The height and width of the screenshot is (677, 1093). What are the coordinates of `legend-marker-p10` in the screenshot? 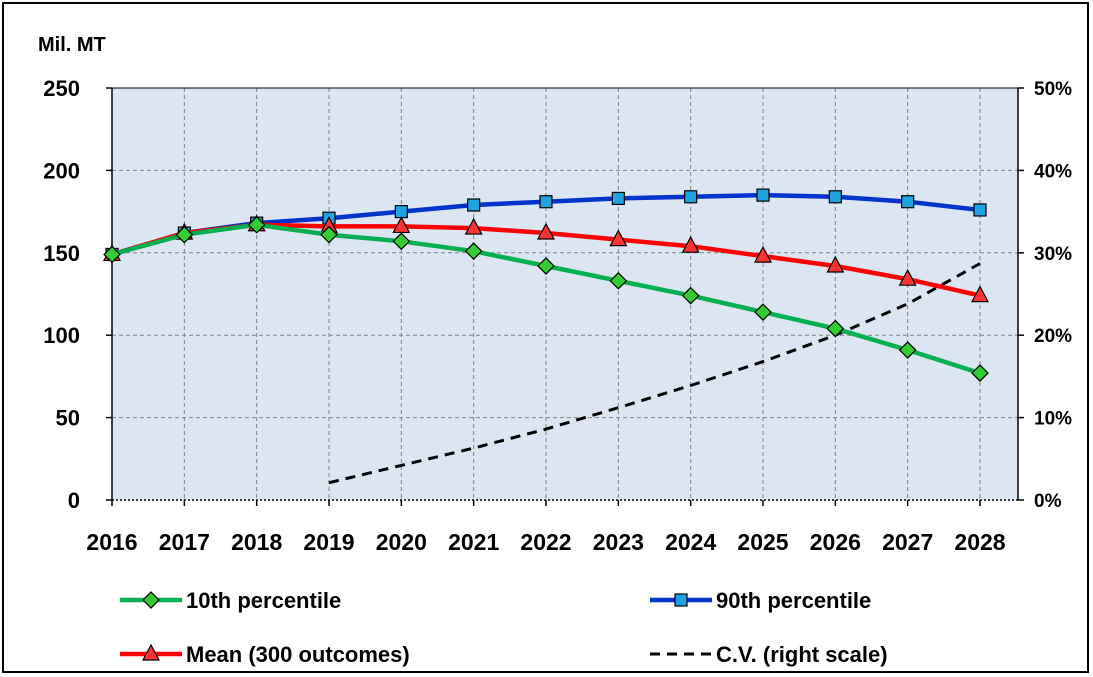 It's located at (151, 600).